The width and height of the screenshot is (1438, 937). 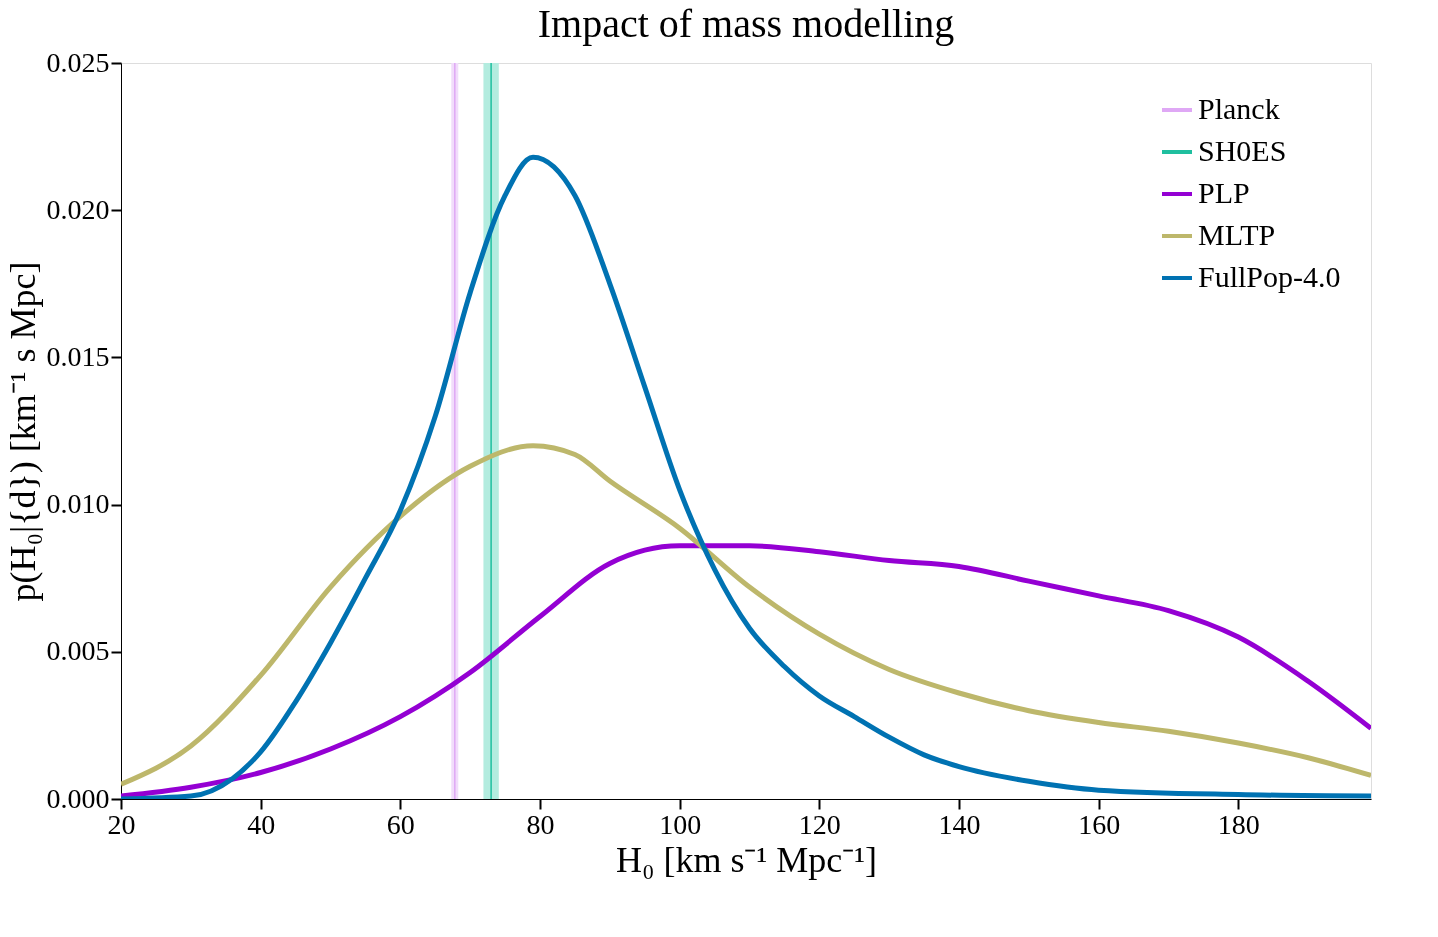 I want to click on y-tick-label: 0.005, so click(x=78, y=651).